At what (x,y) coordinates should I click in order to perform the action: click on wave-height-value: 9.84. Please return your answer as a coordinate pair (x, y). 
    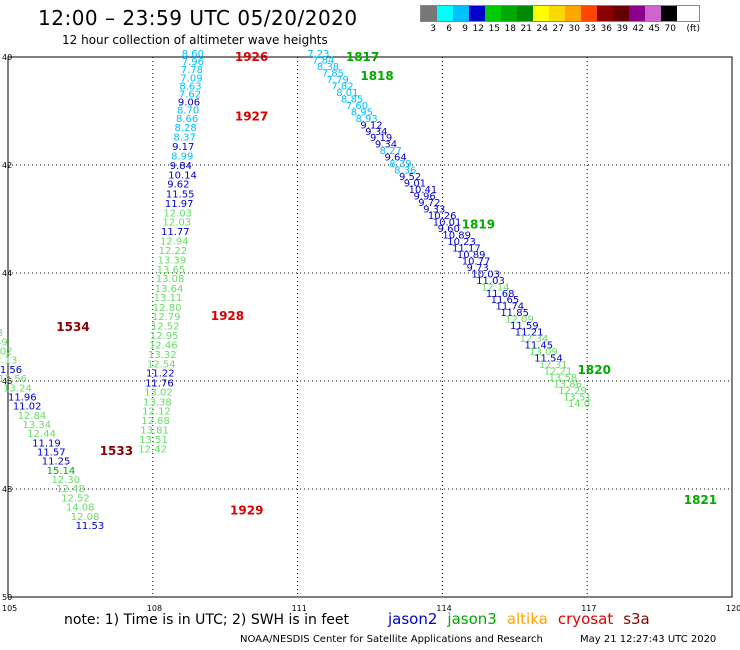
    Looking at the image, I should click on (181, 166).